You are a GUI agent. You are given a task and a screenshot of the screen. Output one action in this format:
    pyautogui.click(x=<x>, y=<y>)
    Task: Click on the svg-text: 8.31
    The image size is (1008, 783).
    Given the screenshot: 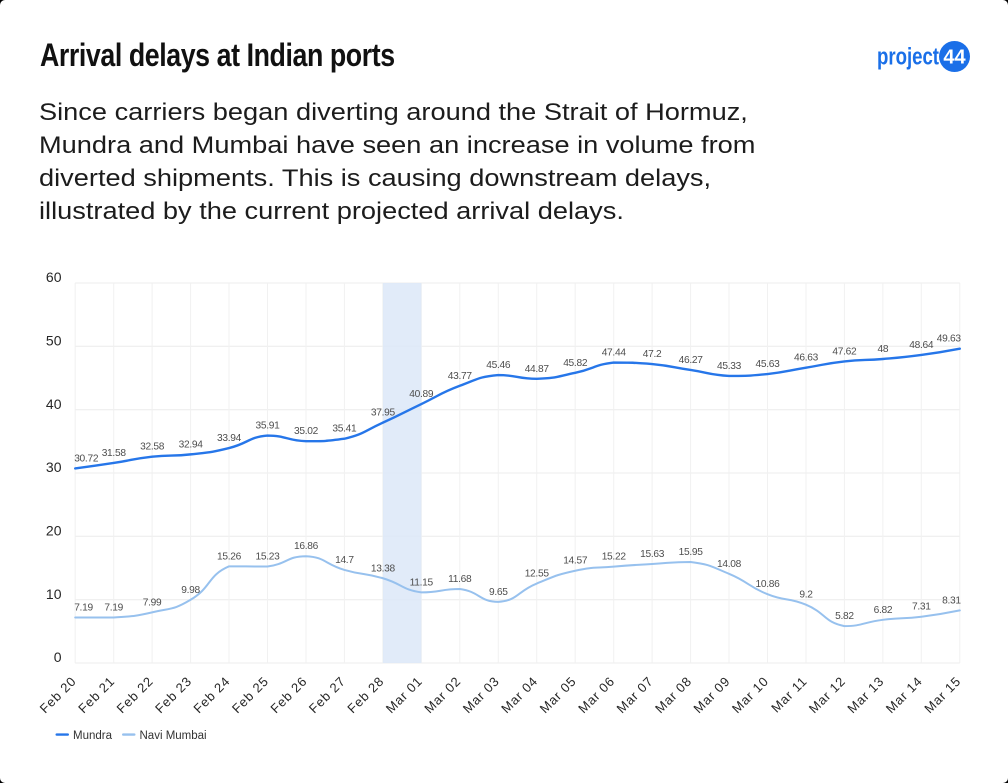 What is the action you would take?
    pyautogui.click(x=951, y=600)
    